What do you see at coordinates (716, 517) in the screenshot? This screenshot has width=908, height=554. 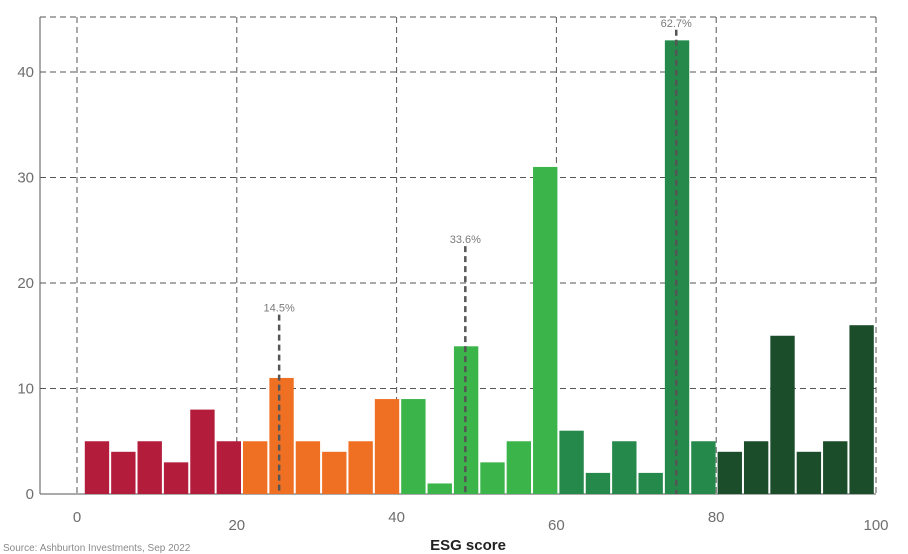 I see `x-tick-80: 80` at bounding box center [716, 517].